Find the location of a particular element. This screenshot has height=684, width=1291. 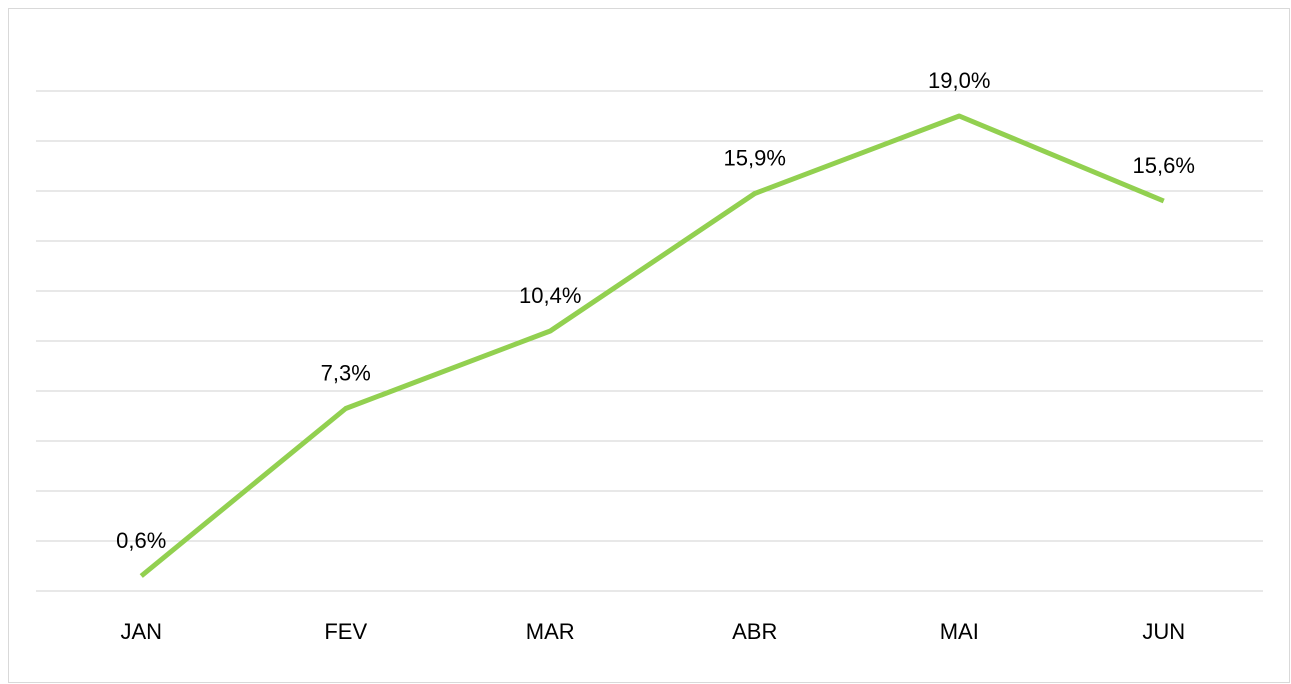

x-tick-label: MAI is located at coordinates (959, 631).